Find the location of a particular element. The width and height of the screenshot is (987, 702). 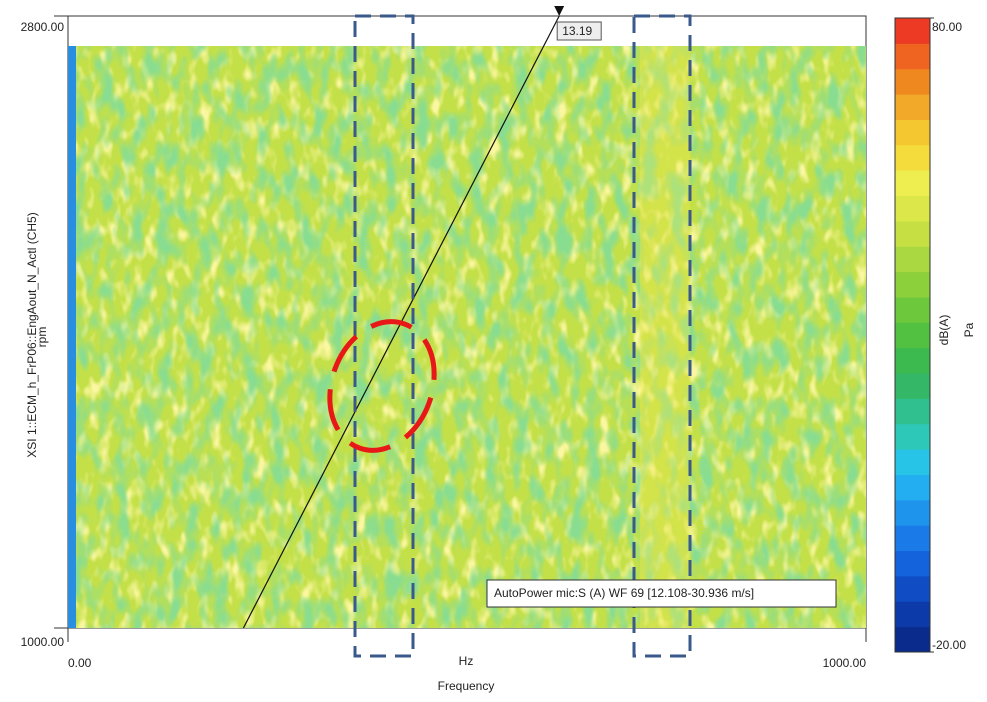

colorbar-frame is located at coordinates (912, 335).